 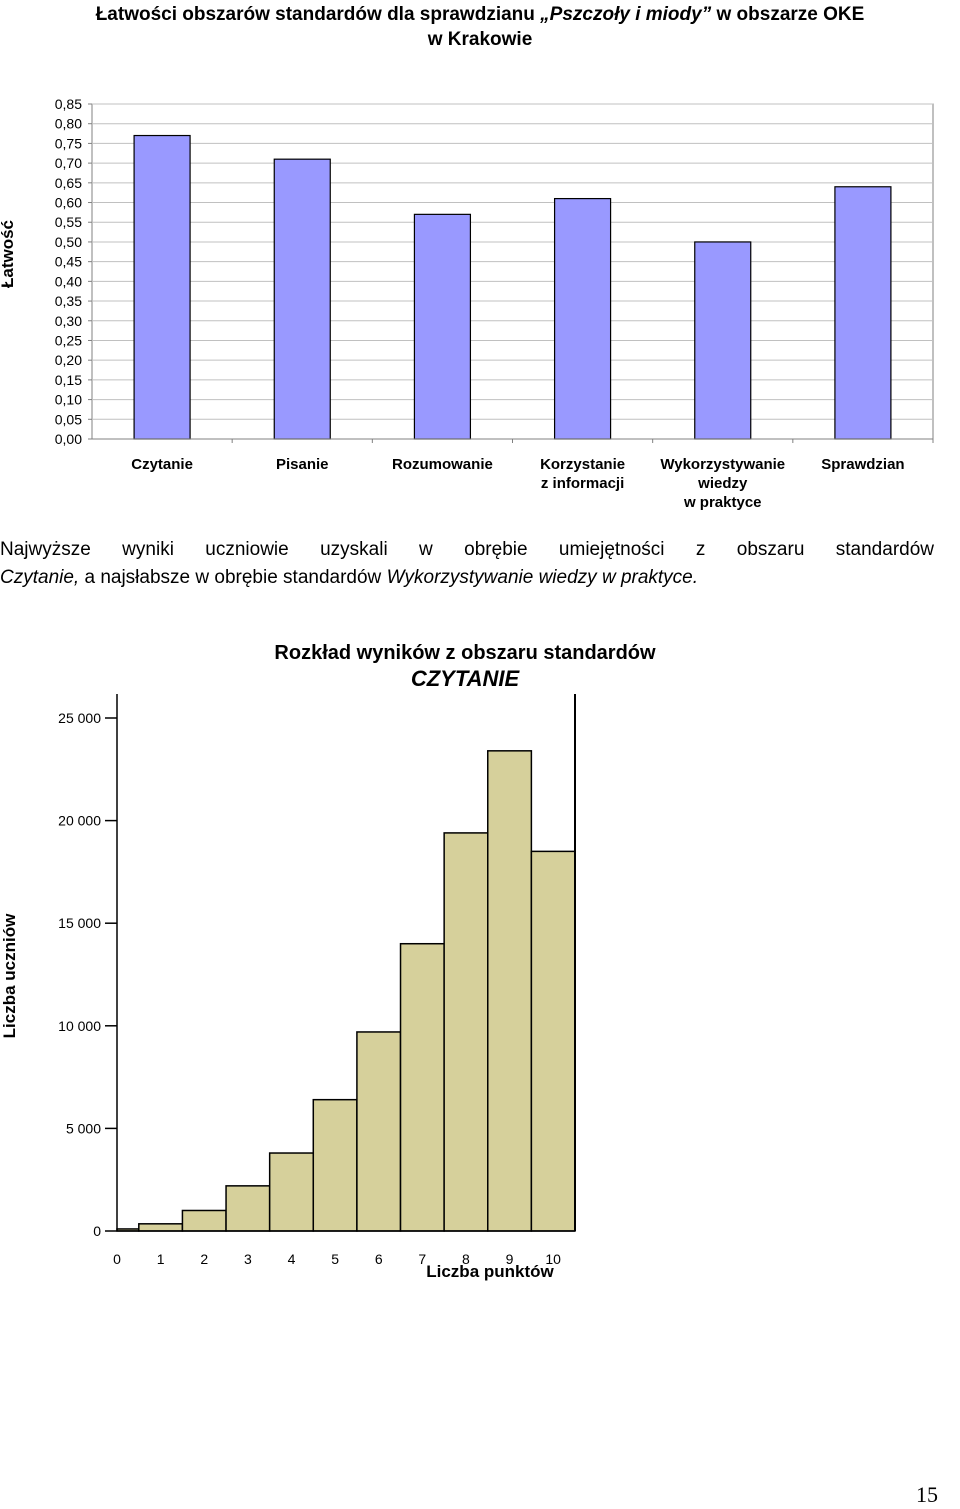 I want to click on chart2-xtick-label: 0, so click(x=117, y=1259).